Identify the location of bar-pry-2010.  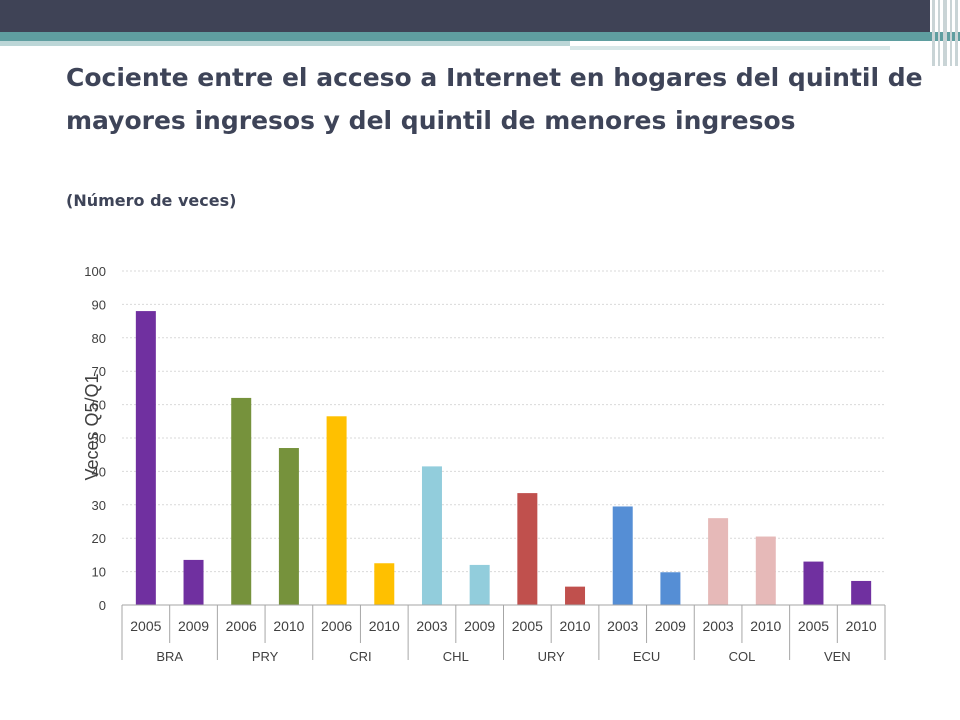
(288, 526).